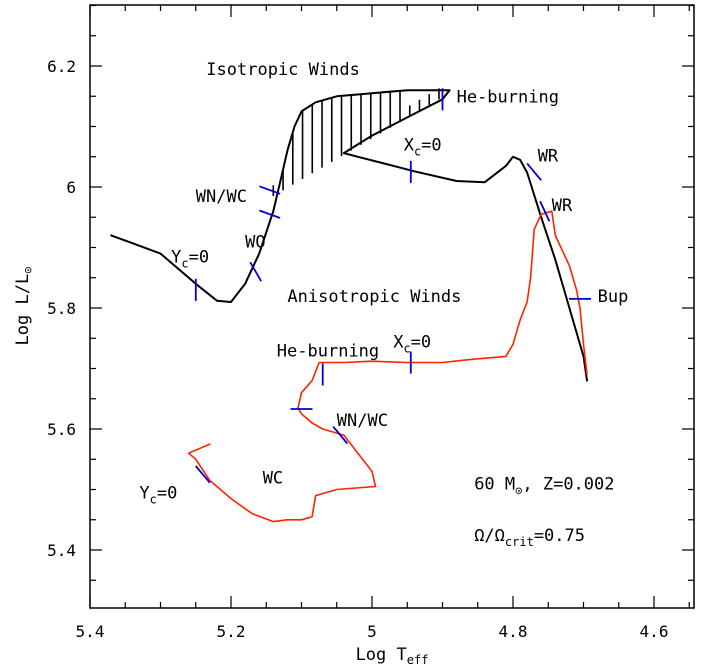 The height and width of the screenshot is (668, 714). Describe the element at coordinates (494, 485) in the screenshot. I see `annotation-main: 60 M` at that location.